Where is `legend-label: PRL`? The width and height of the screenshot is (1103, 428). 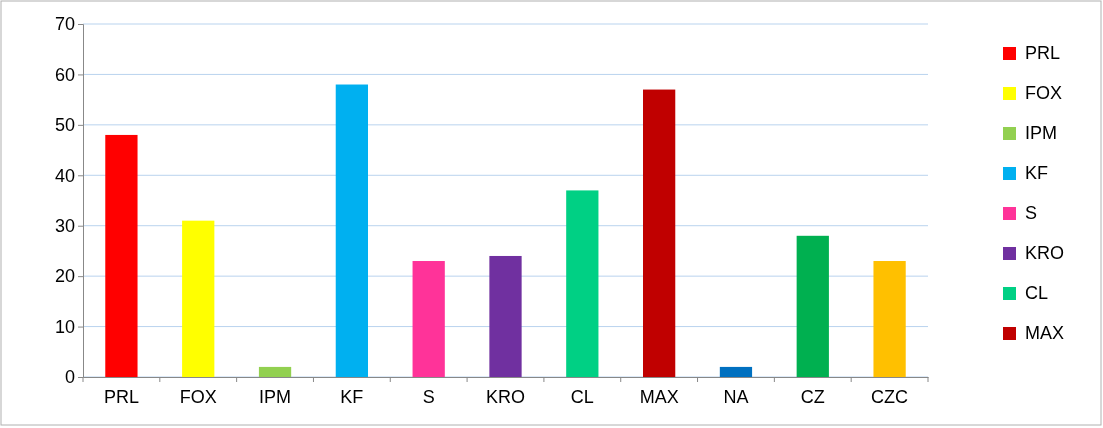
legend-label: PRL is located at coordinates (1043, 53).